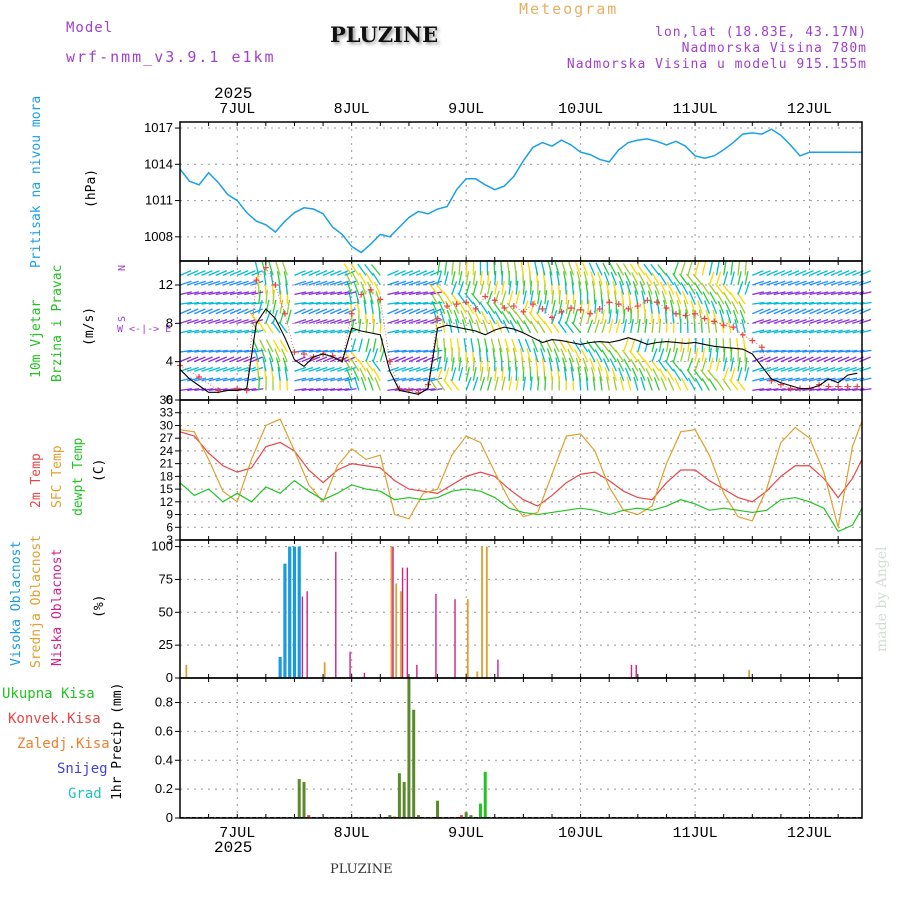 The image size is (900, 900). I want to click on temperature-frame, so click(521, 470).